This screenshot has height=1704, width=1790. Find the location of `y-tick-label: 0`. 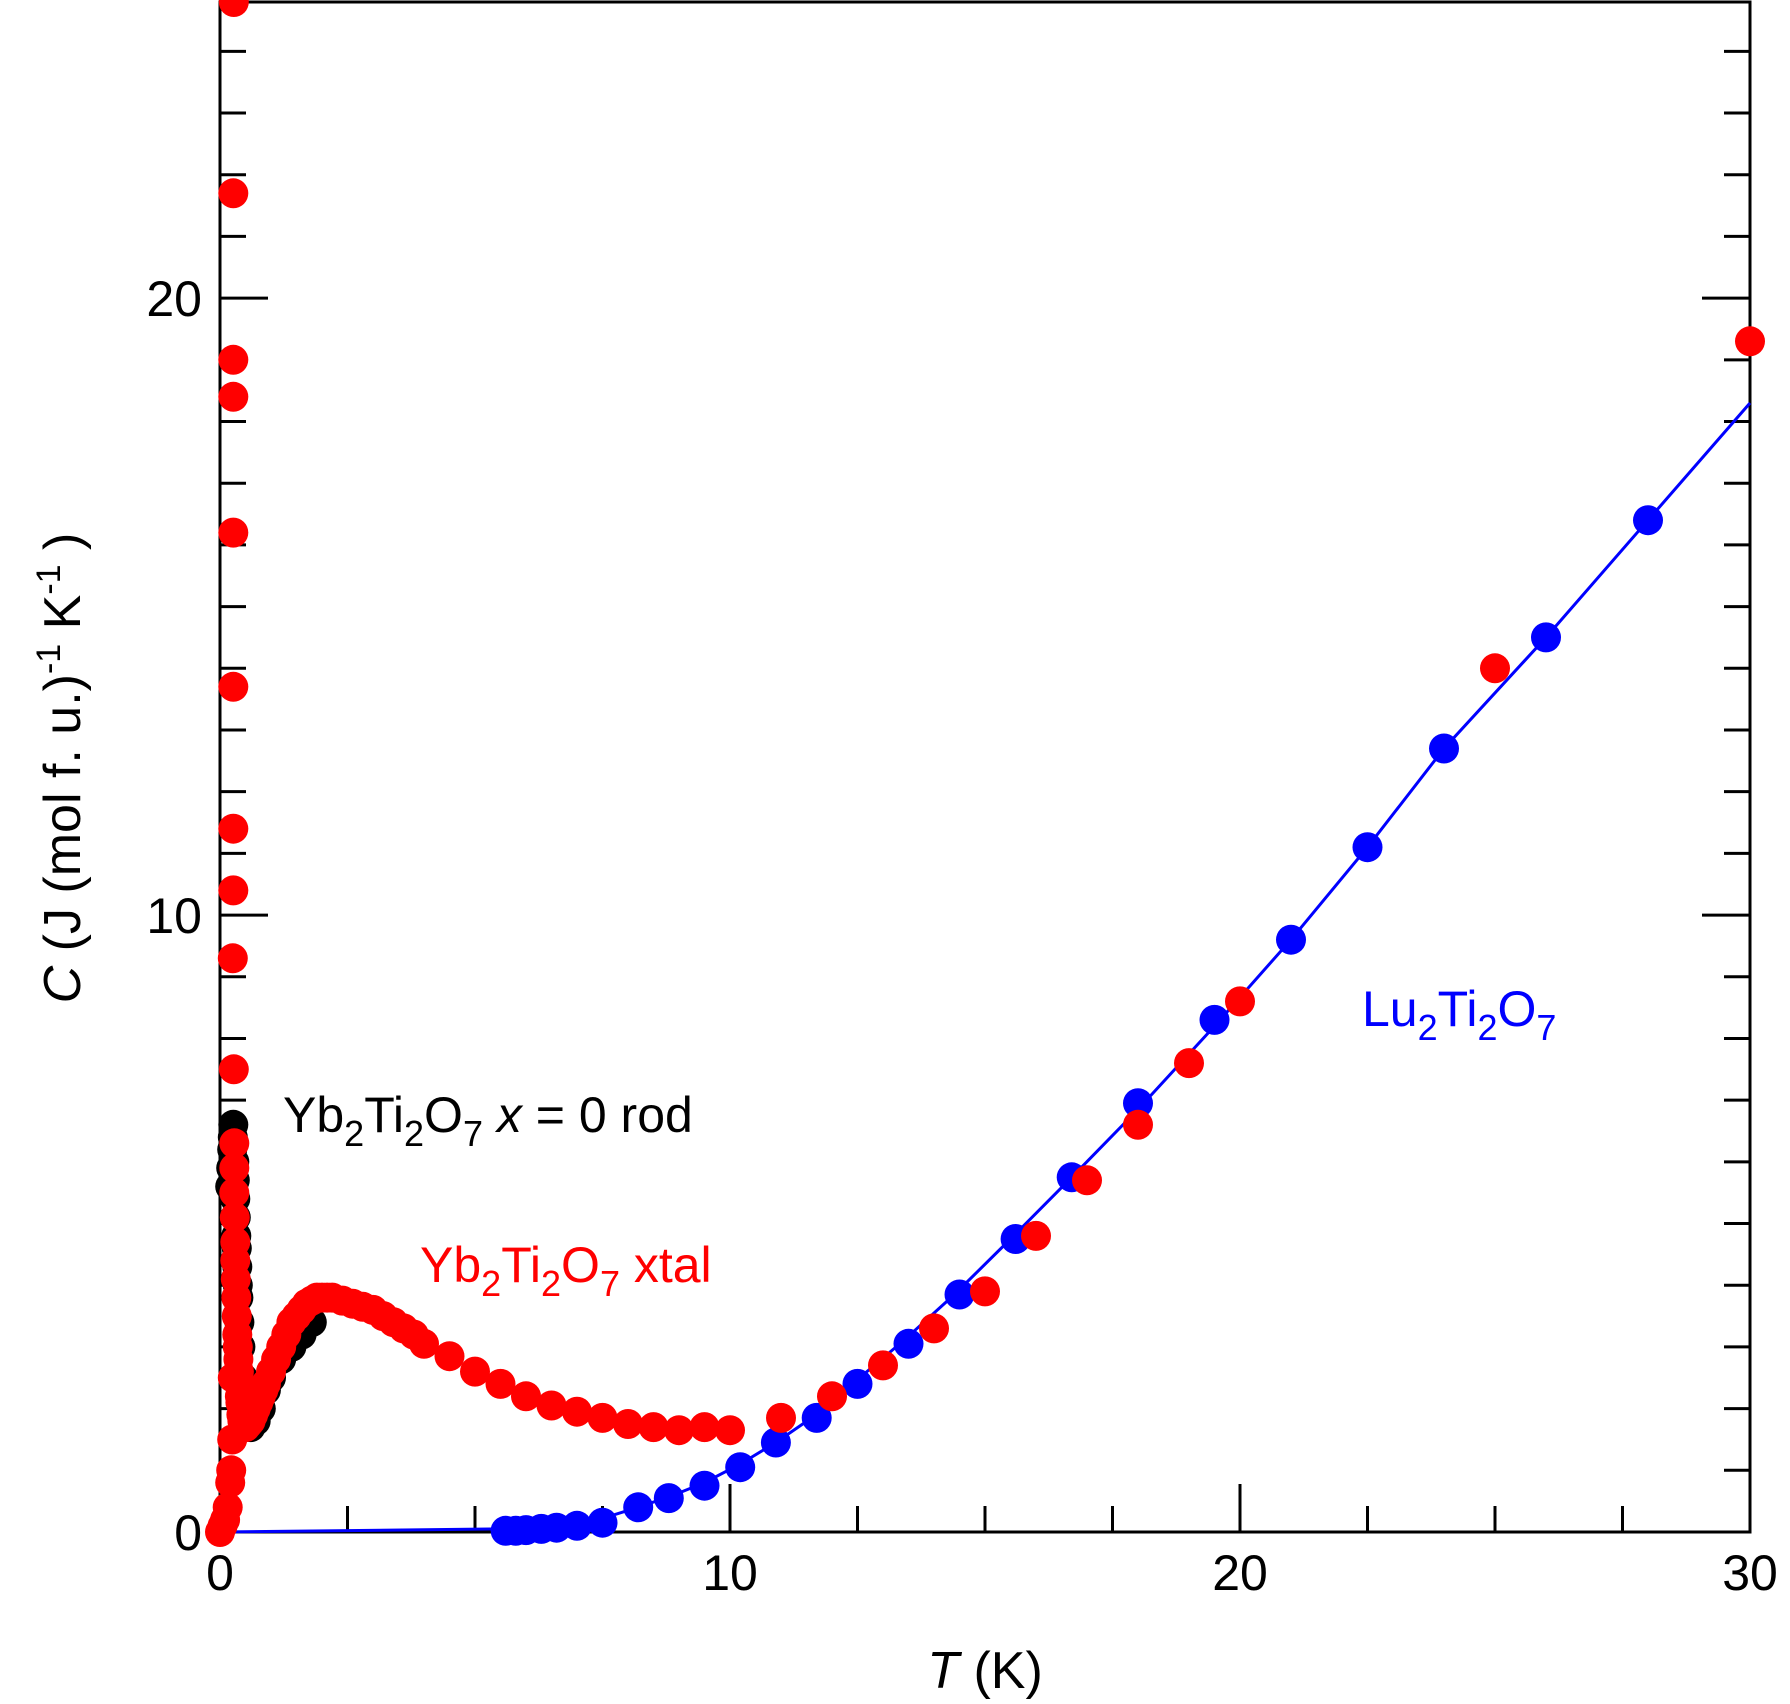

y-tick-label: 0 is located at coordinates (188, 1533).